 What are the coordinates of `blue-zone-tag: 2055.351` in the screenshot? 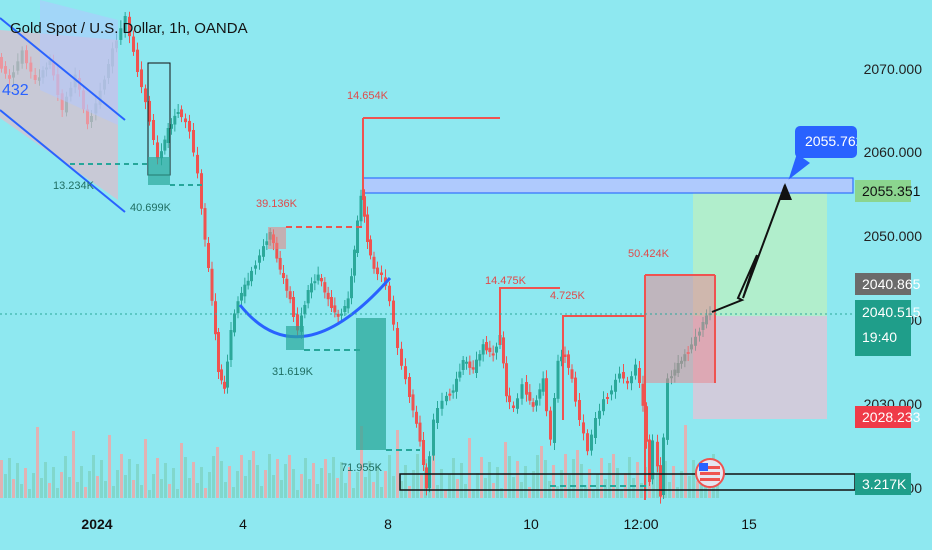 It's located at (887, 191).